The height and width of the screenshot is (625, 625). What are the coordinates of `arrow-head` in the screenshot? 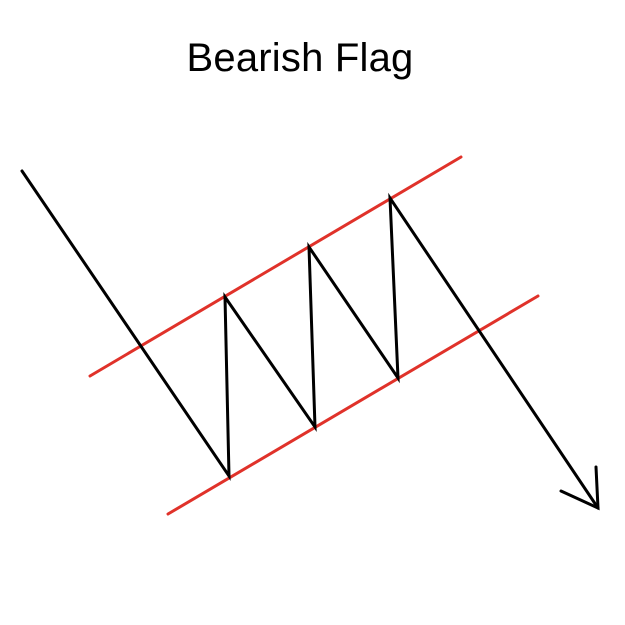 It's located at (579, 488).